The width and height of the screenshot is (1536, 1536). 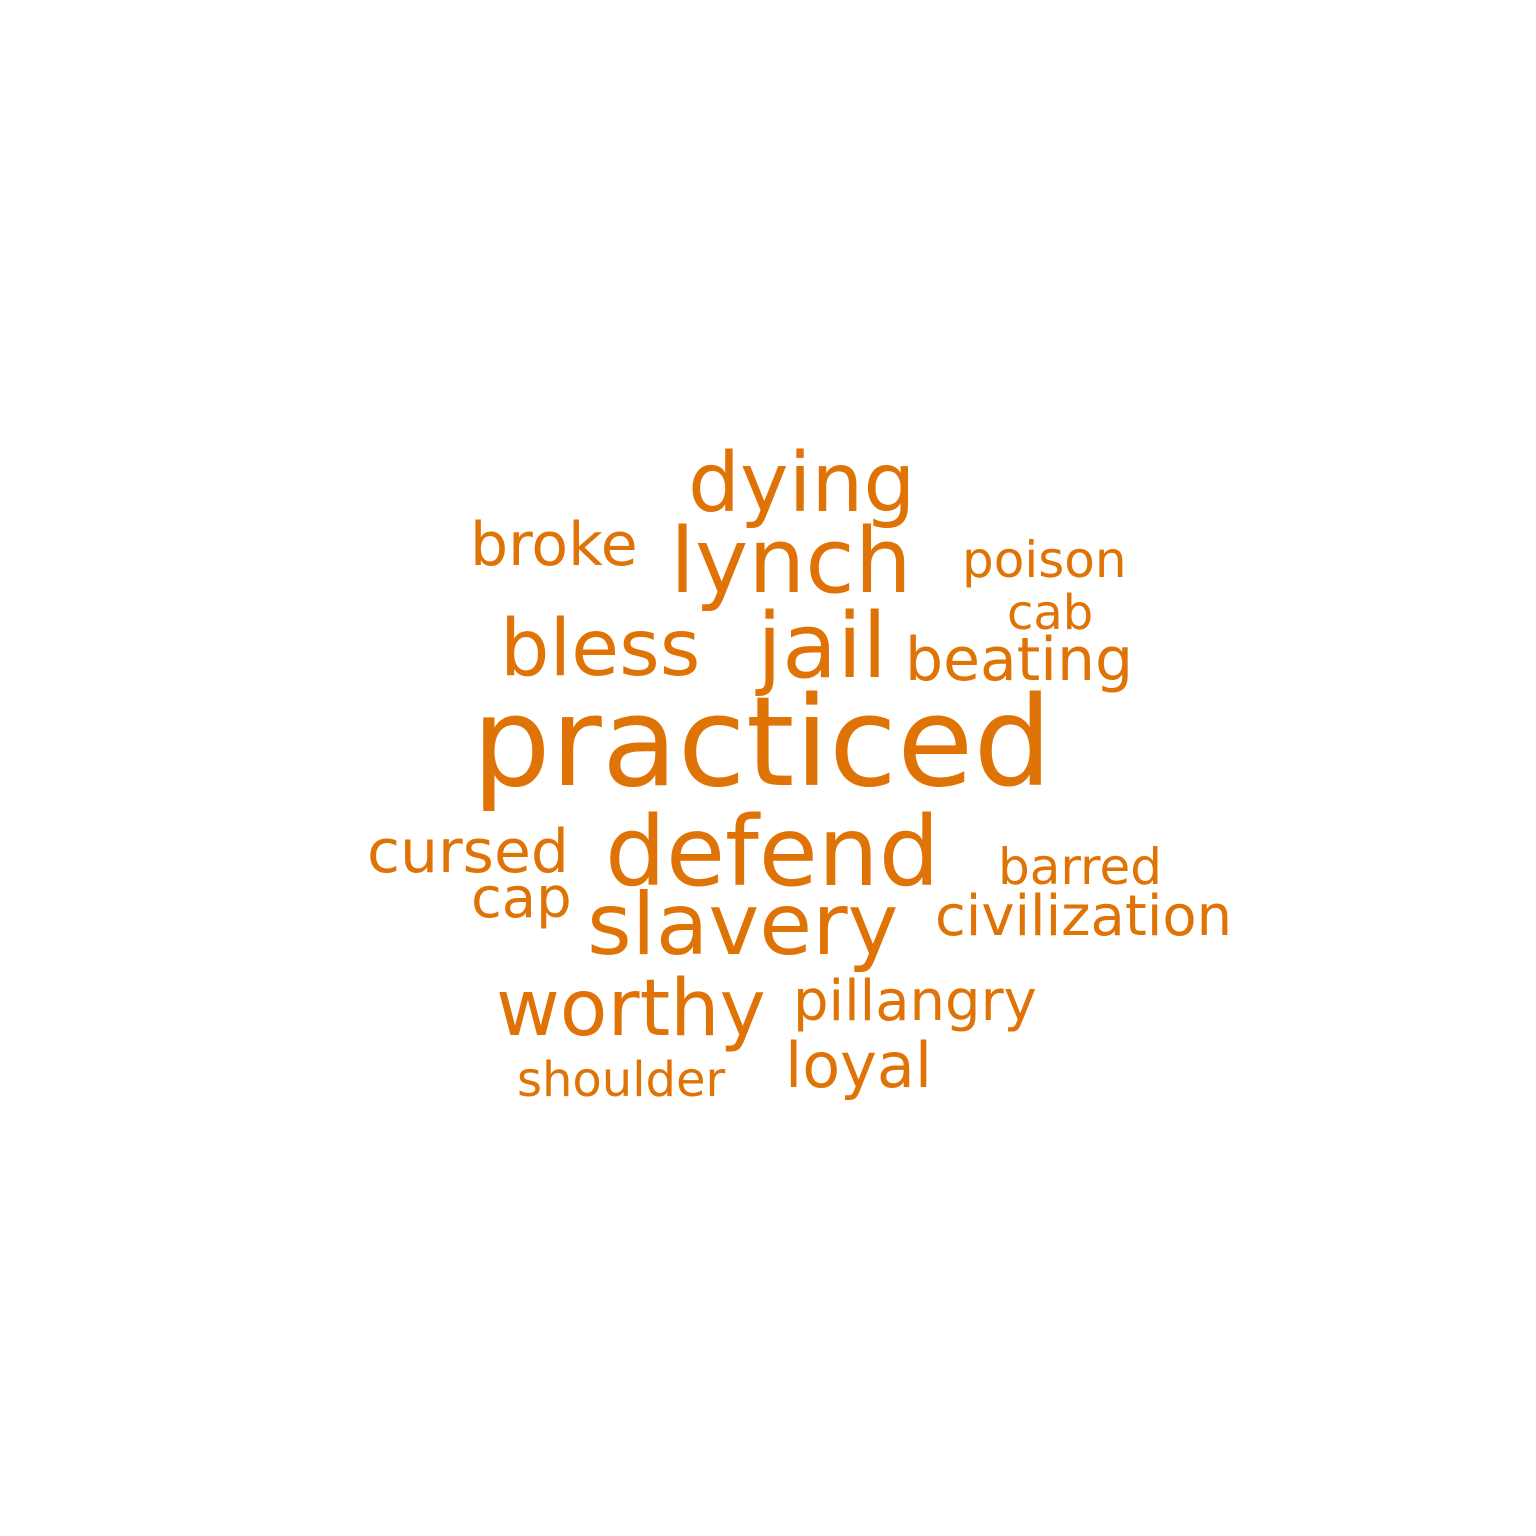 I want to click on word-cursed: cursed, so click(x=468, y=852).